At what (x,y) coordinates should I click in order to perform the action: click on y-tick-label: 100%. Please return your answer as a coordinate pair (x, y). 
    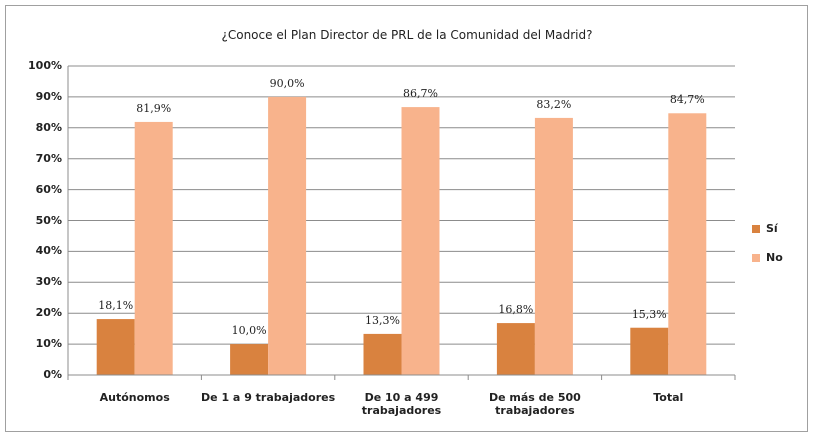
    Looking at the image, I should click on (45, 65).